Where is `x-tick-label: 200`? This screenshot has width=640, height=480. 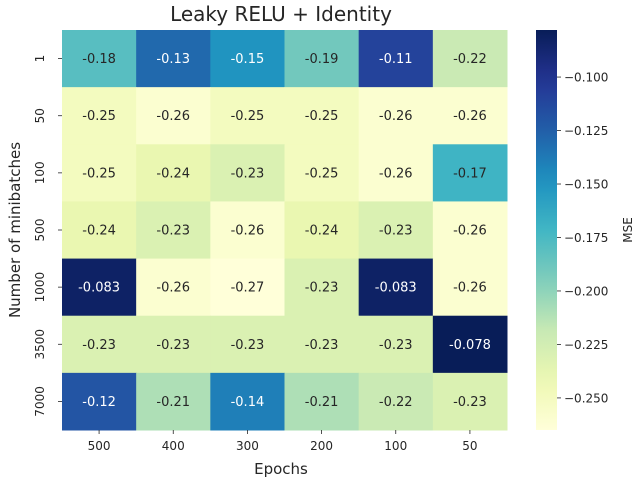 x-tick-label: 200 is located at coordinates (321, 446).